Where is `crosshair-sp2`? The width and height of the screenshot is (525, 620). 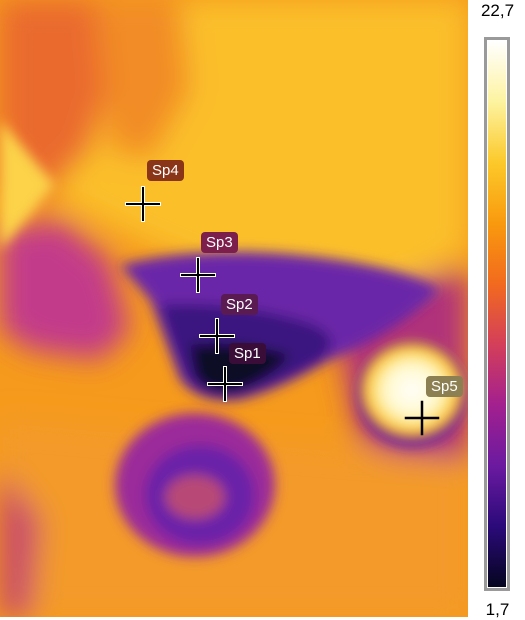
crosshair-sp2 is located at coordinates (217, 336).